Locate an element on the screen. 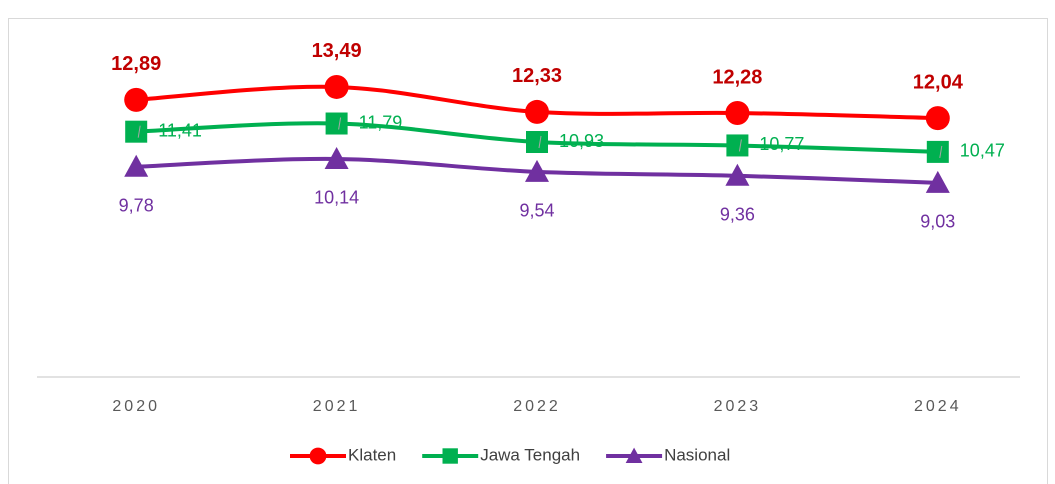  x-tick-label: 2023 is located at coordinates (738, 406).